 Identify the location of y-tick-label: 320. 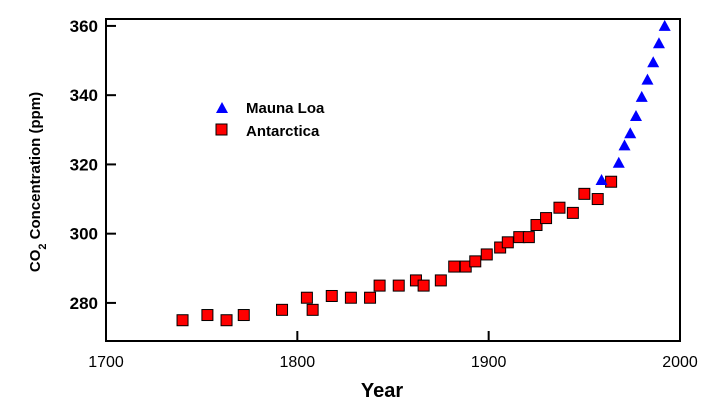
(84, 164).